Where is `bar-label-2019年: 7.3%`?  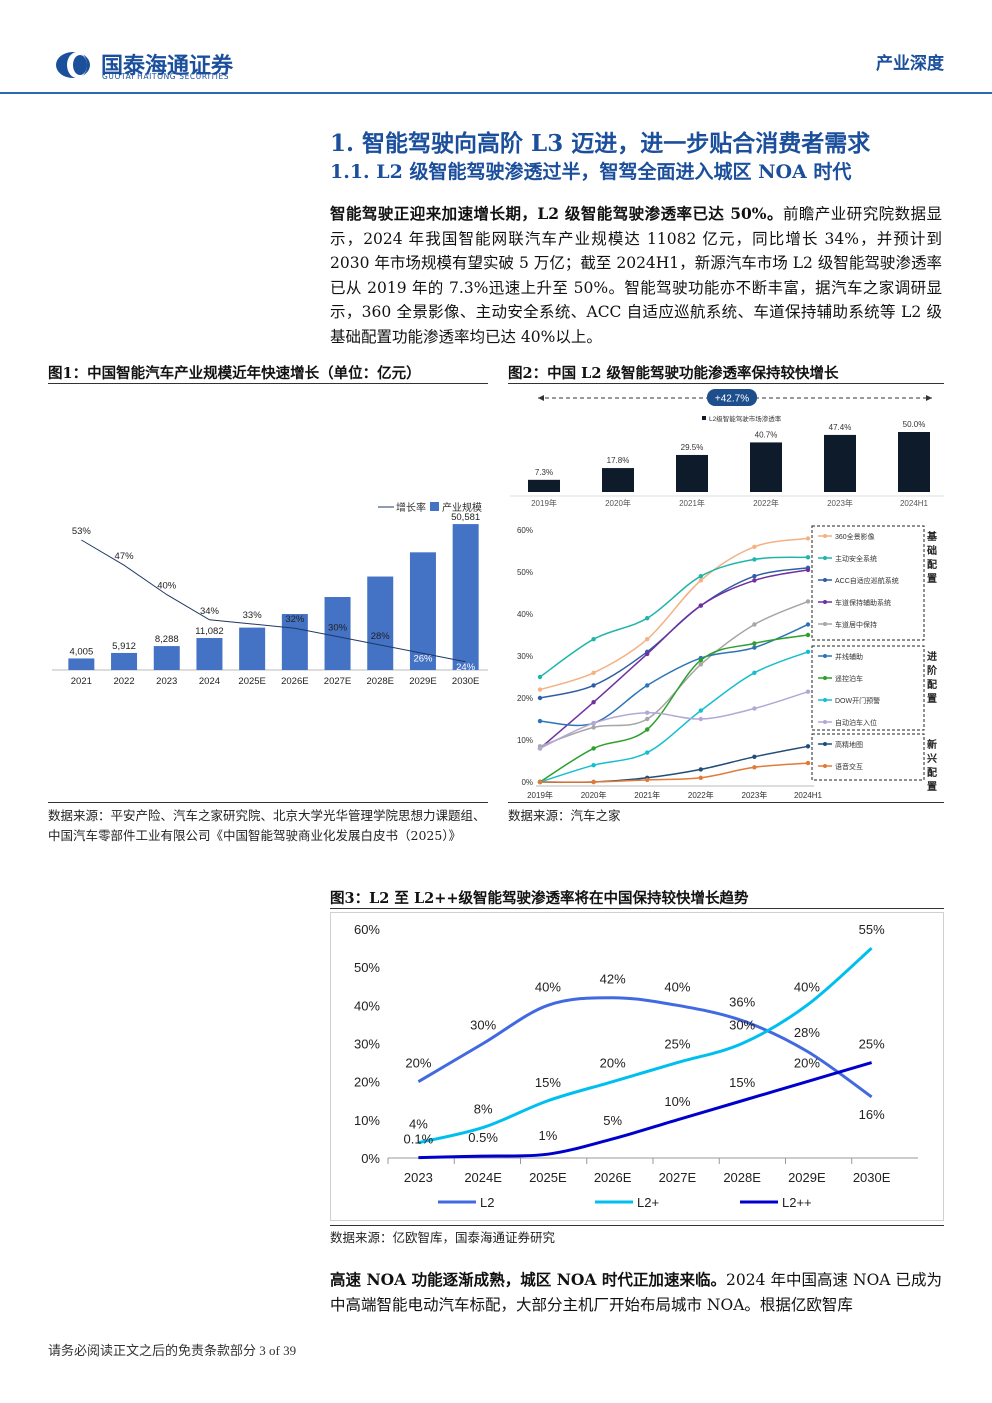
bar-label-2019年: 7.3% is located at coordinates (544, 472).